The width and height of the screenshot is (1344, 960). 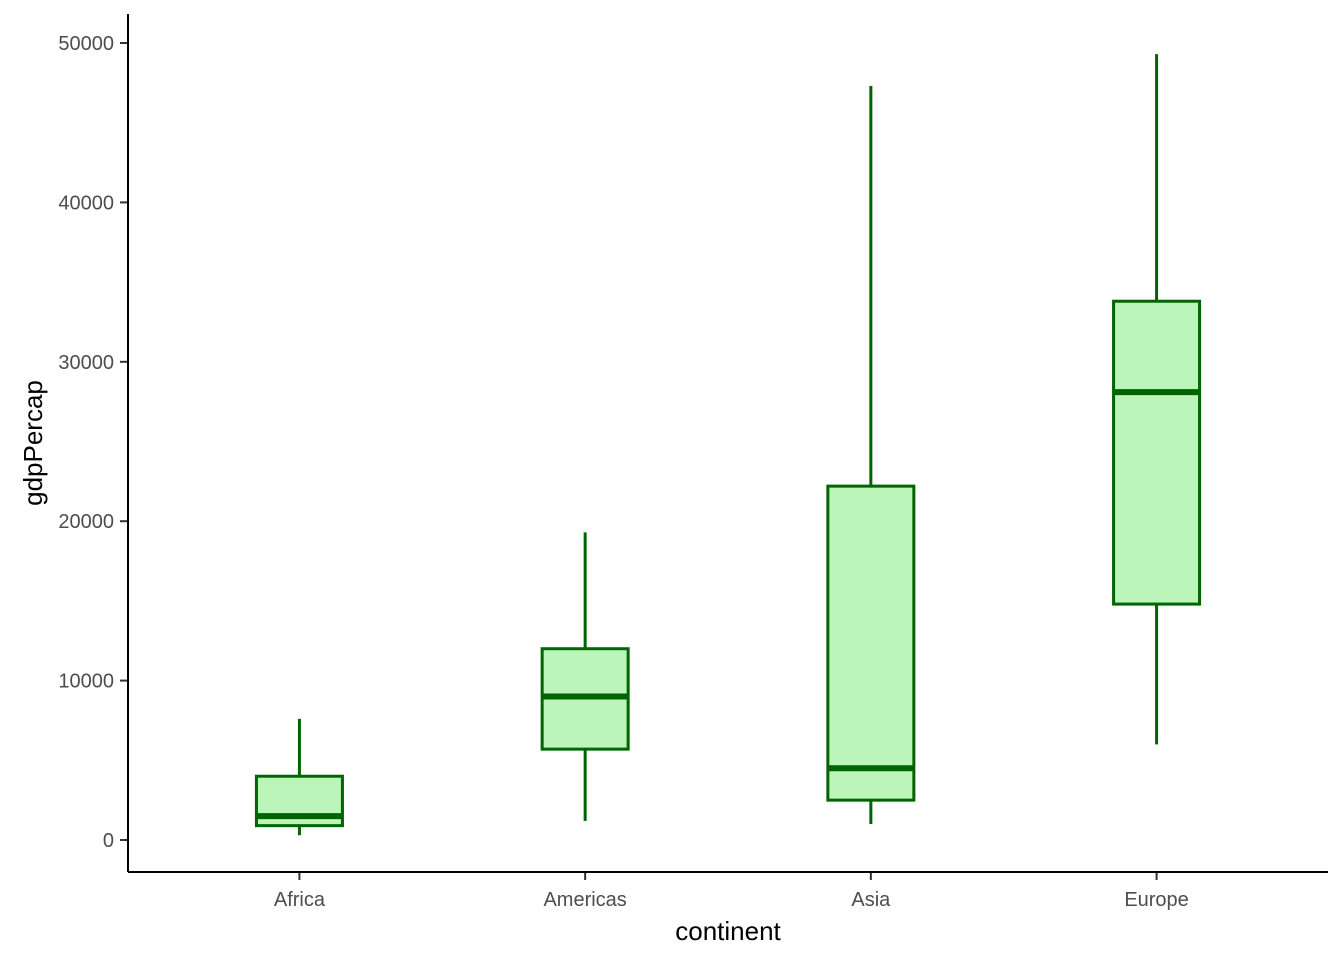 What do you see at coordinates (33, 443) in the screenshot?
I see `y-axis-title: gdpPercap` at bounding box center [33, 443].